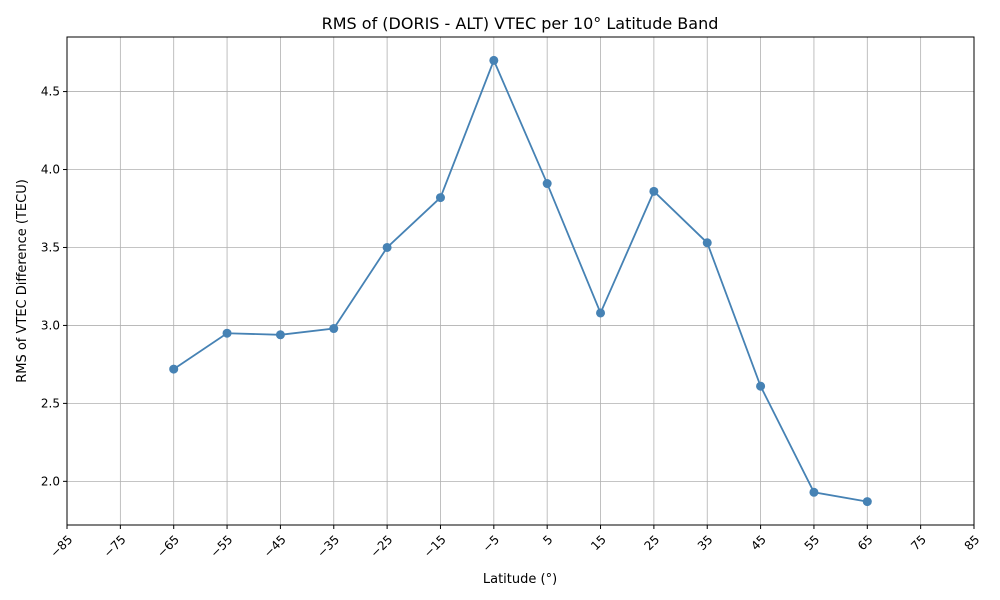 The image size is (1000, 600). What do you see at coordinates (598, 542) in the screenshot?
I see `x-tick-label: 15` at bounding box center [598, 542].